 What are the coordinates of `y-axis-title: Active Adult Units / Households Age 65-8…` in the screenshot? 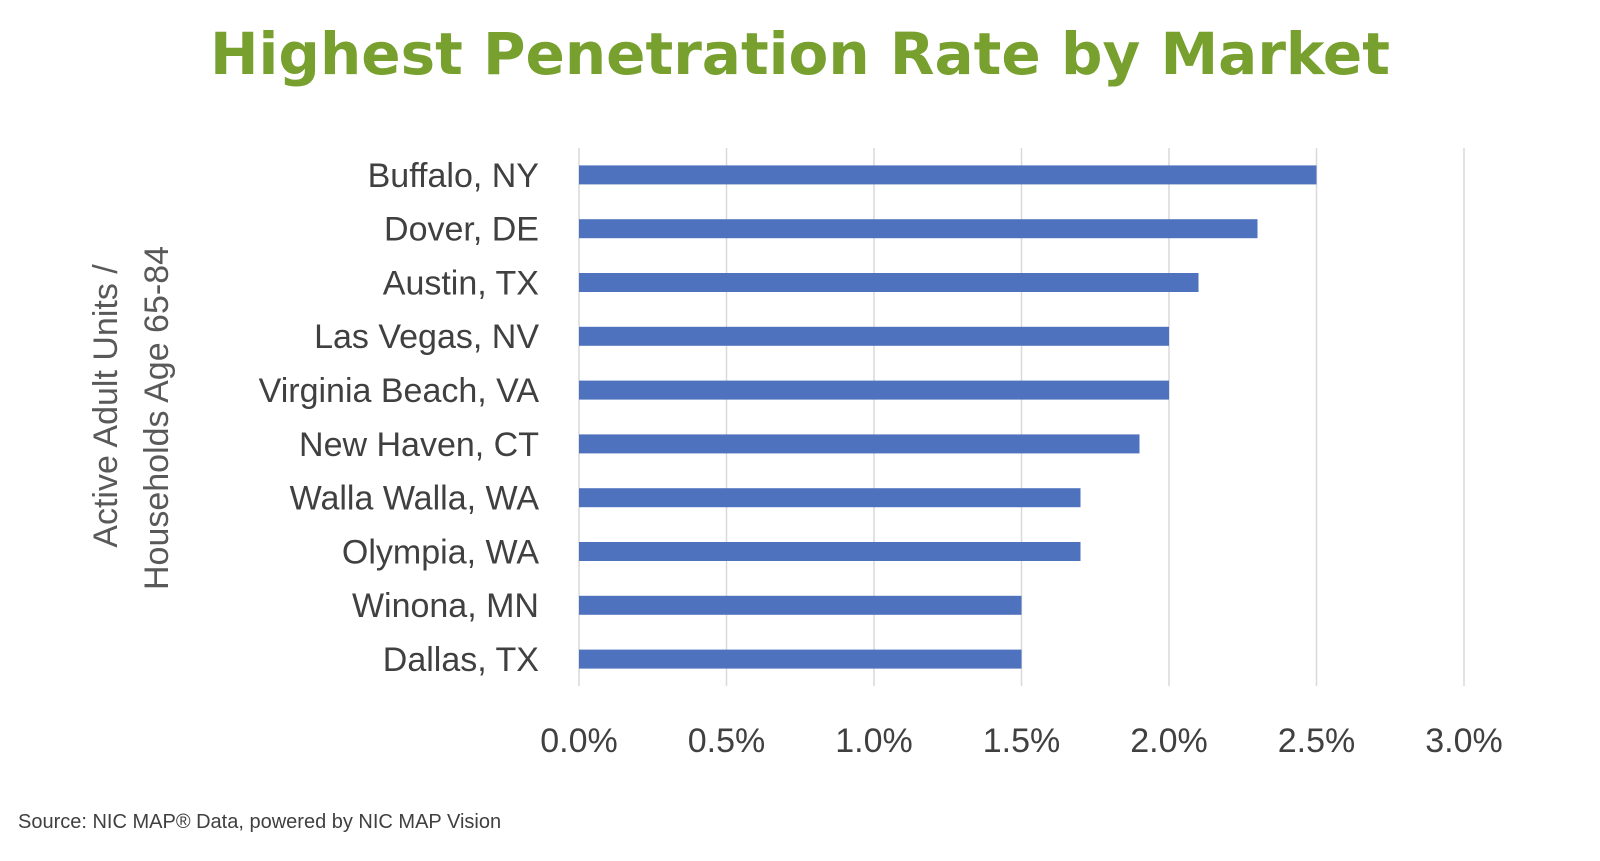 It's located at (131, 418).